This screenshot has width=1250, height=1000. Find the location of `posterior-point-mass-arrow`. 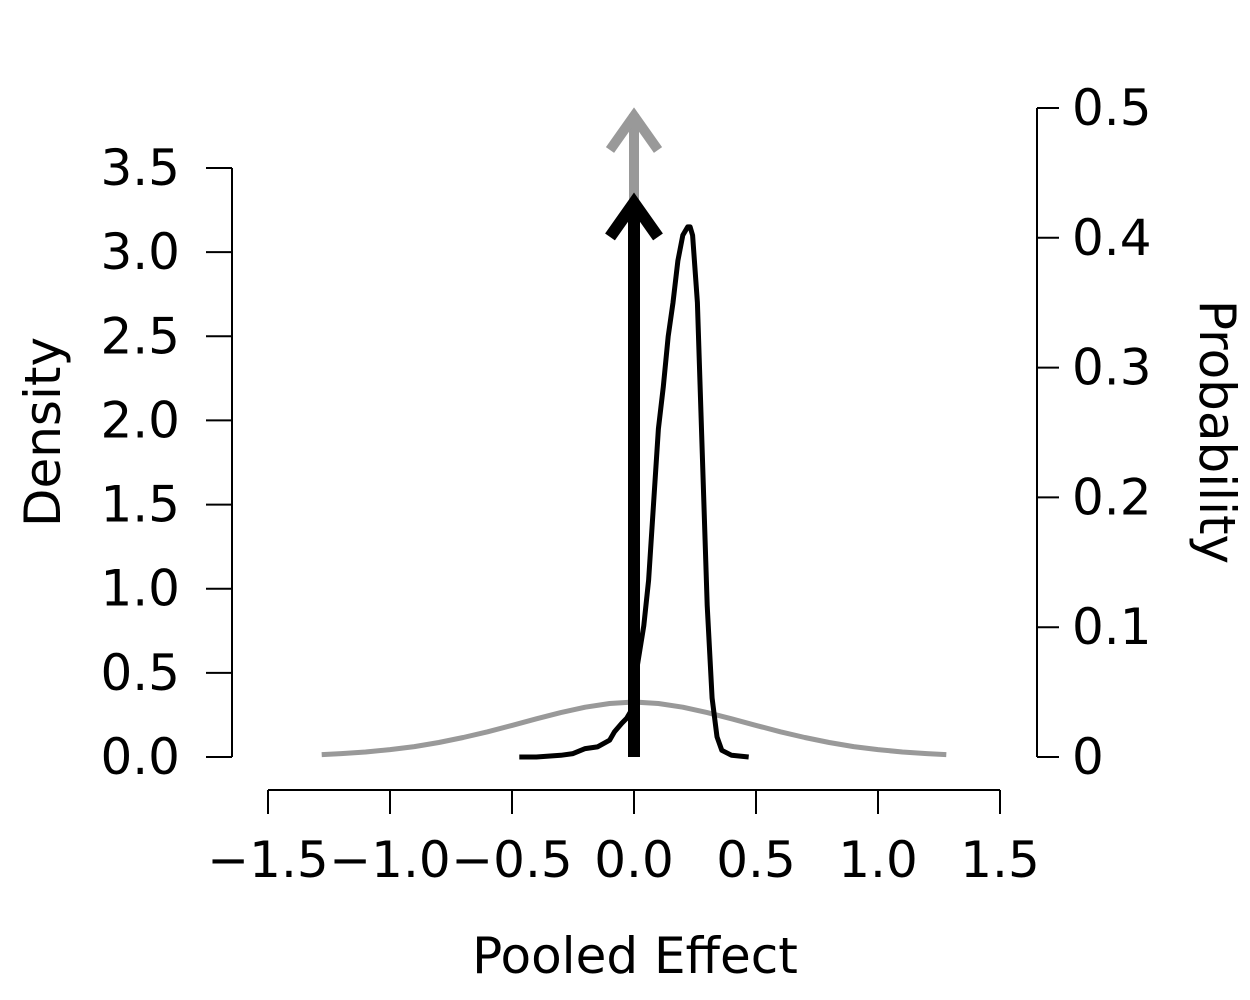

posterior-point-mass-arrow is located at coordinates (634, 474).